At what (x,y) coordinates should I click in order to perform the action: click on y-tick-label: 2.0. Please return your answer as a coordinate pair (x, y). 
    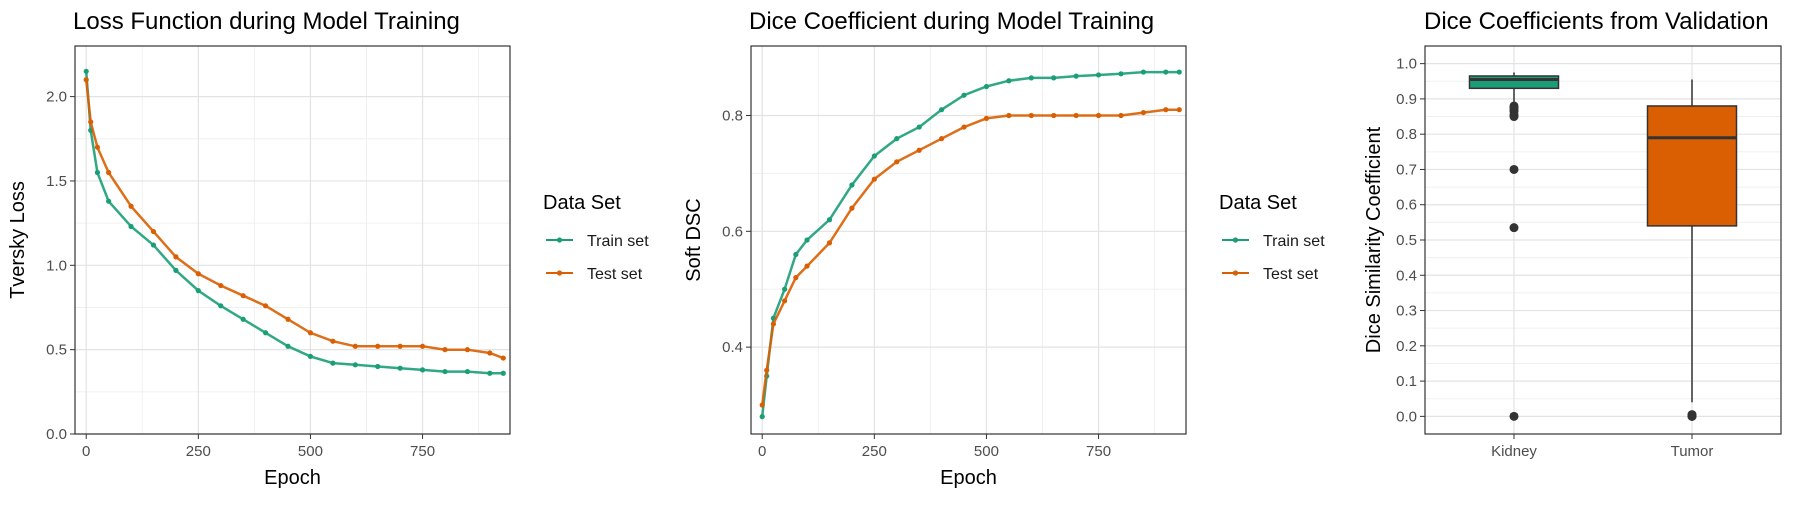
    Looking at the image, I should click on (56, 97).